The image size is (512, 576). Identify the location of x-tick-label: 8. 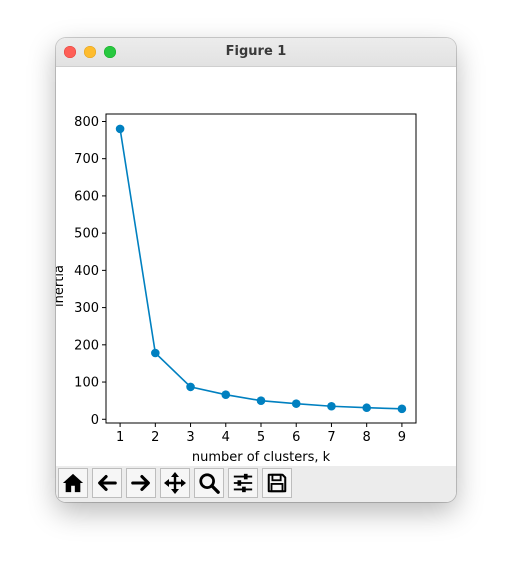
(367, 437).